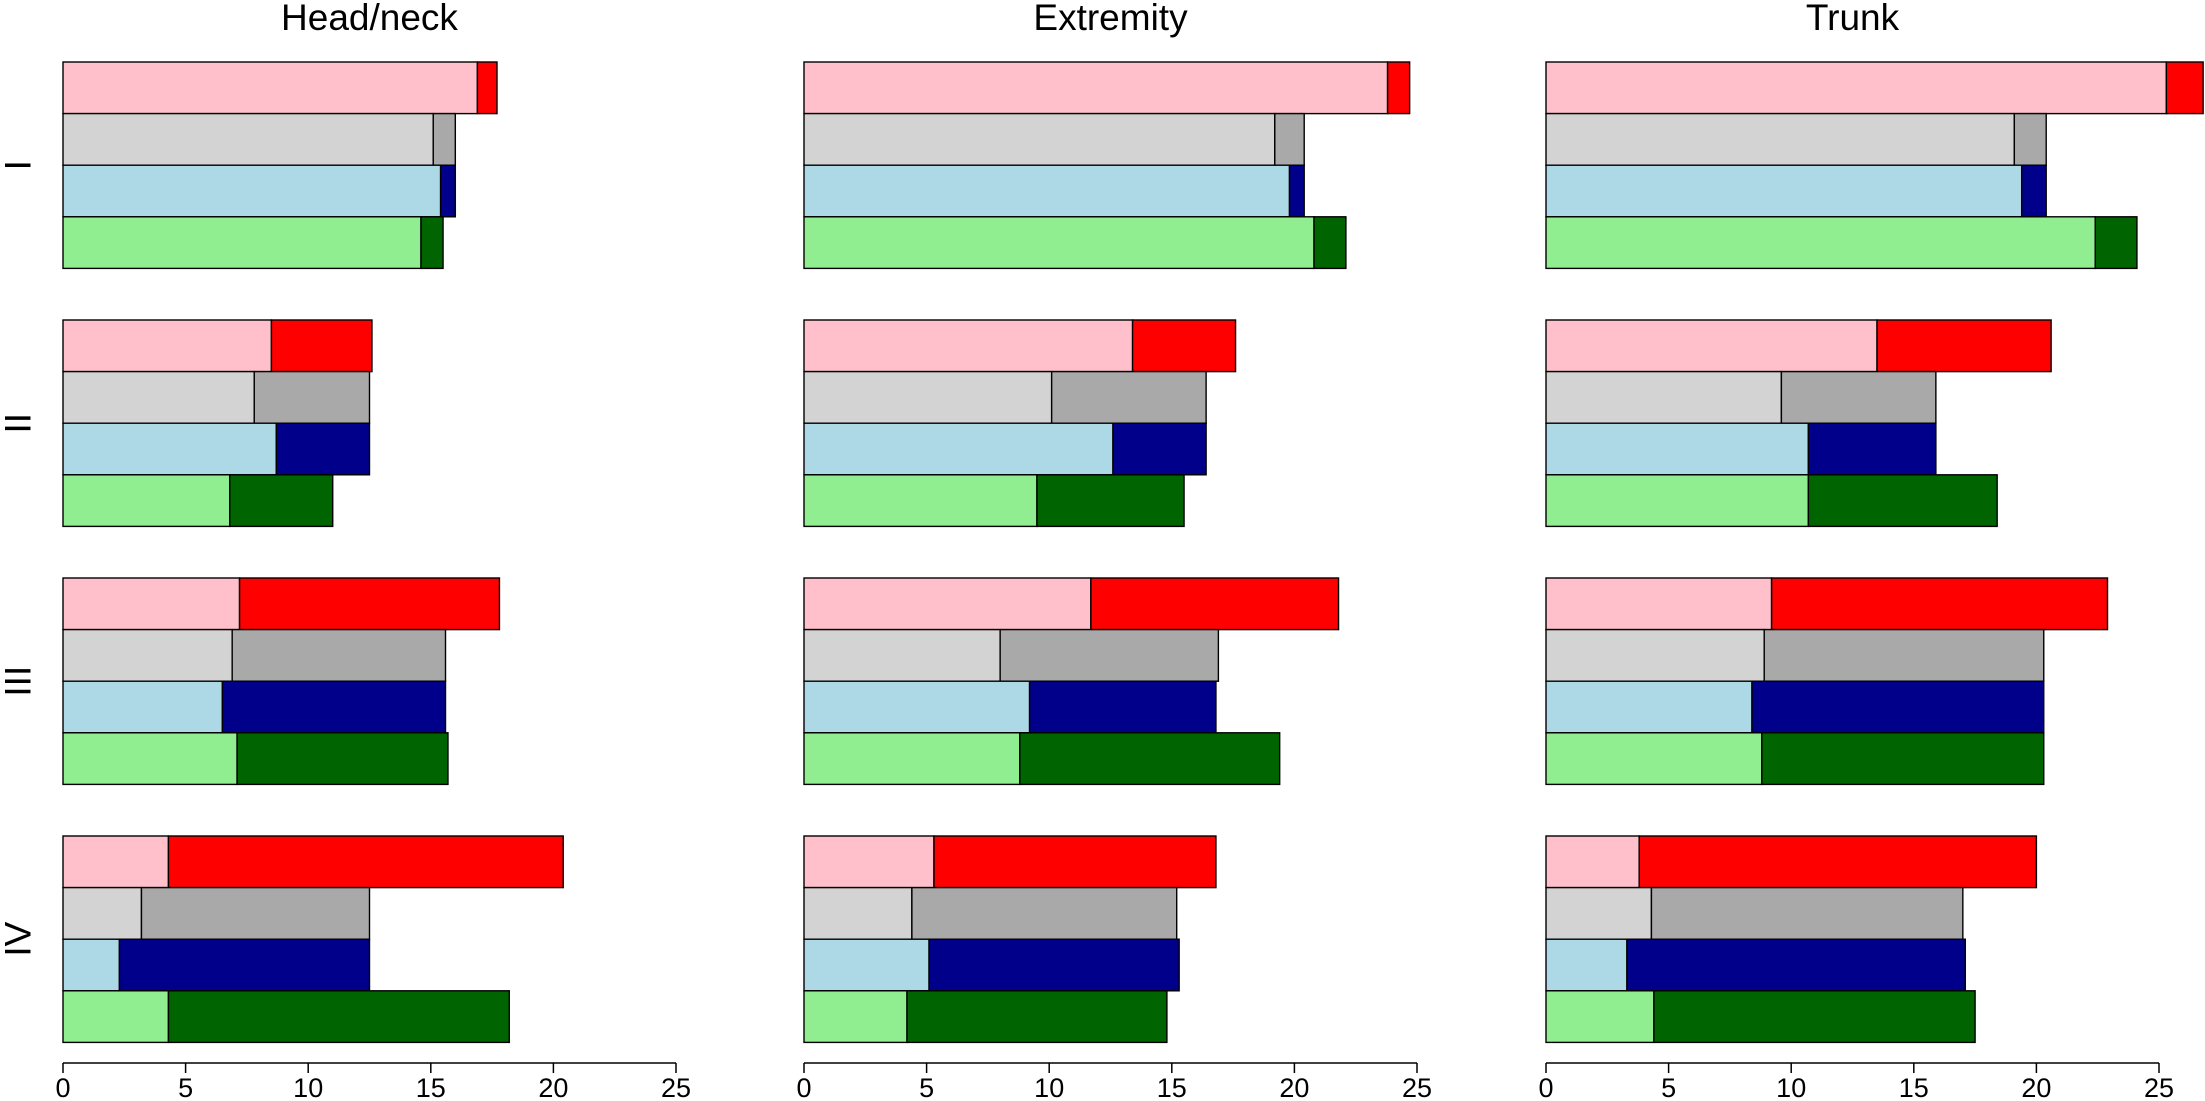  I want to click on row-label: III, so click(19, 681).